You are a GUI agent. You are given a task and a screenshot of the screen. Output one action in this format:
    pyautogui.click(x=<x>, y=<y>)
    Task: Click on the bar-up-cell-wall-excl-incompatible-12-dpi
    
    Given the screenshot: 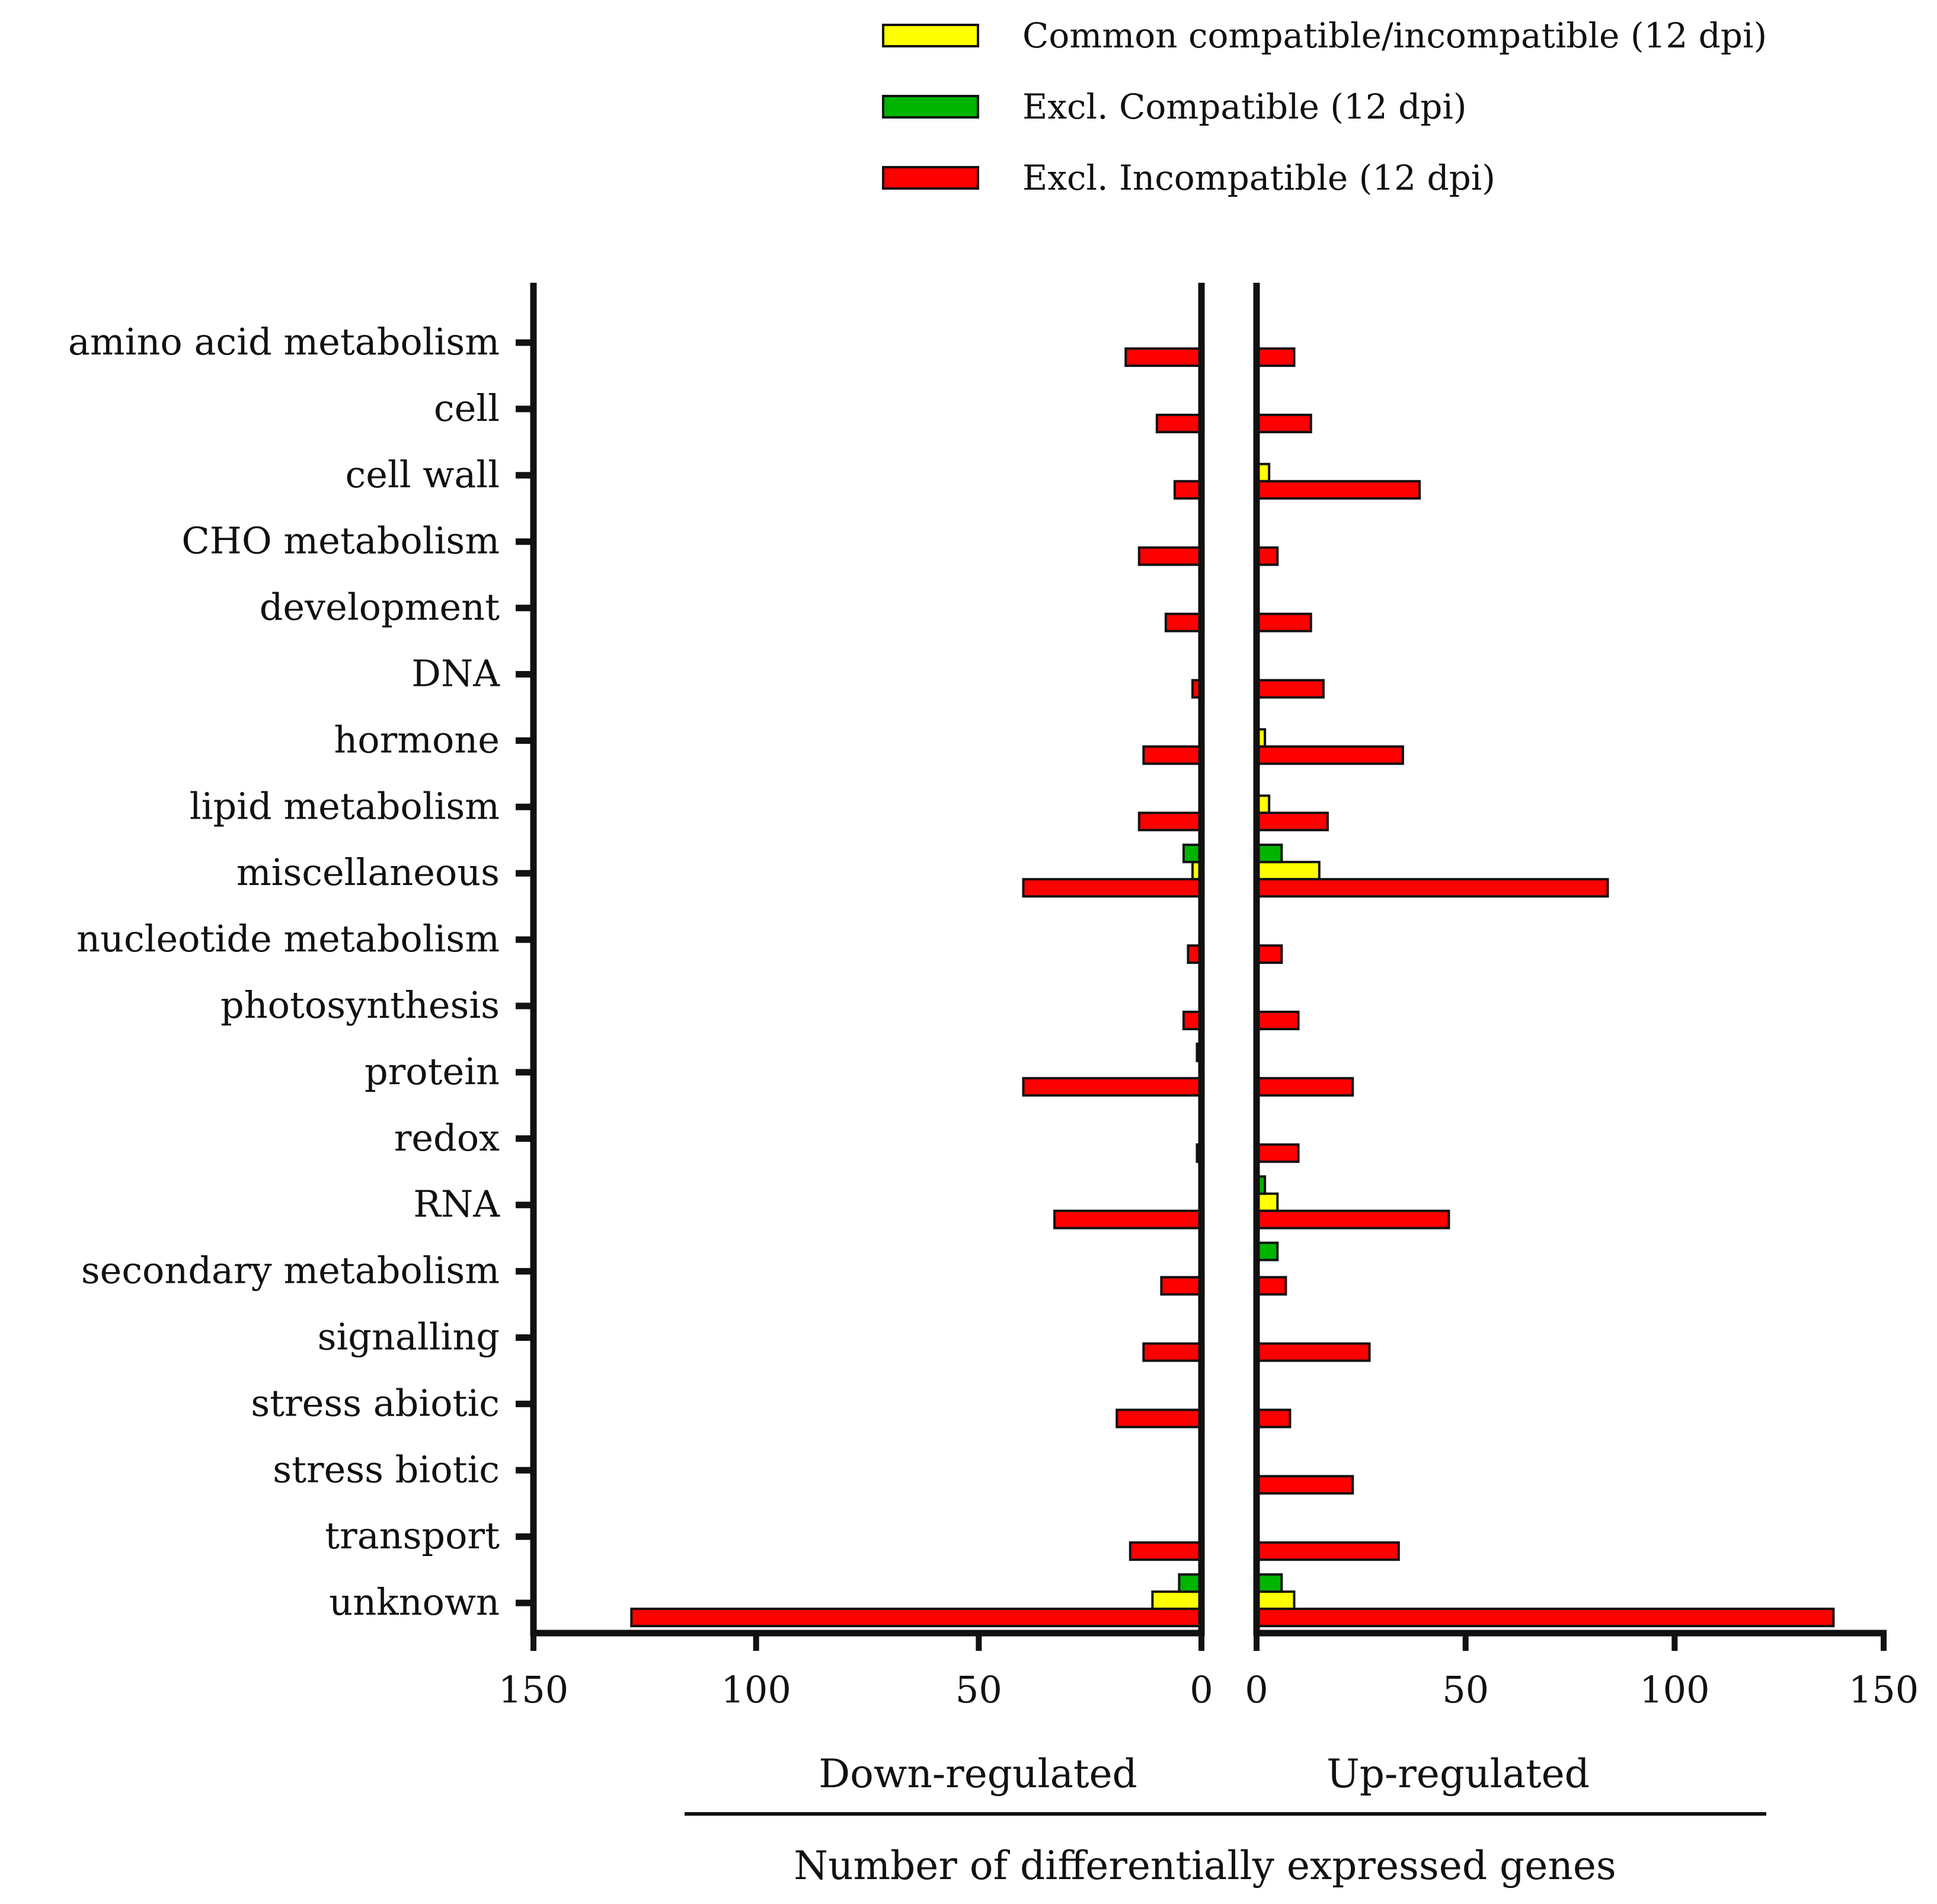 What is the action you would take?
    pyautogui.click(x=1338, y=490)
    